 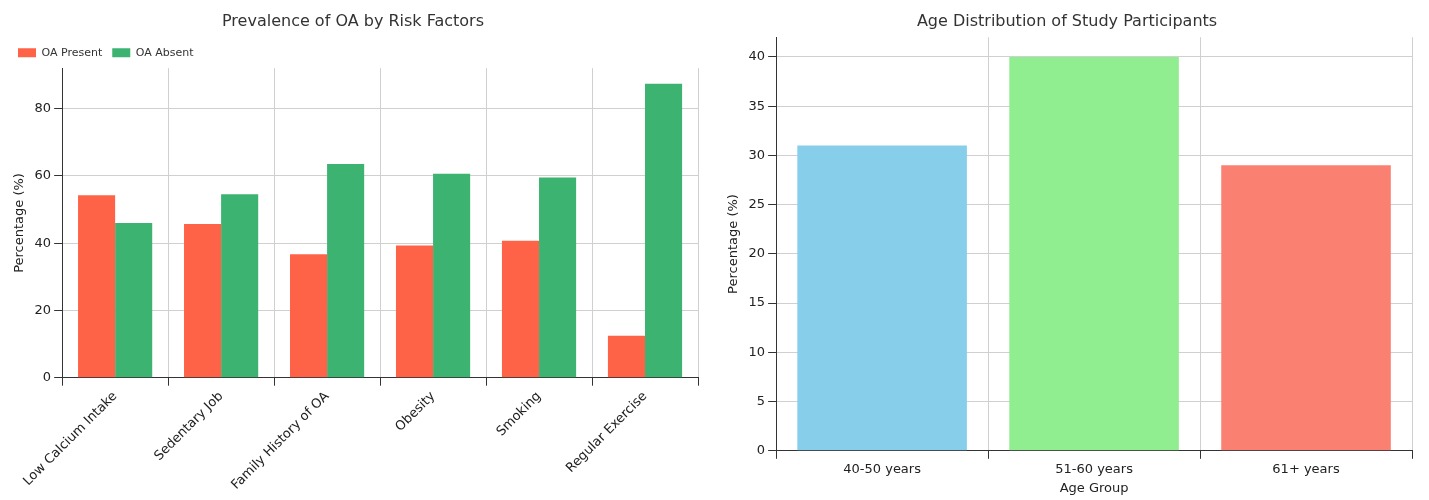 I want to click on y-tick-label: 35, so click(x=757, y=105).